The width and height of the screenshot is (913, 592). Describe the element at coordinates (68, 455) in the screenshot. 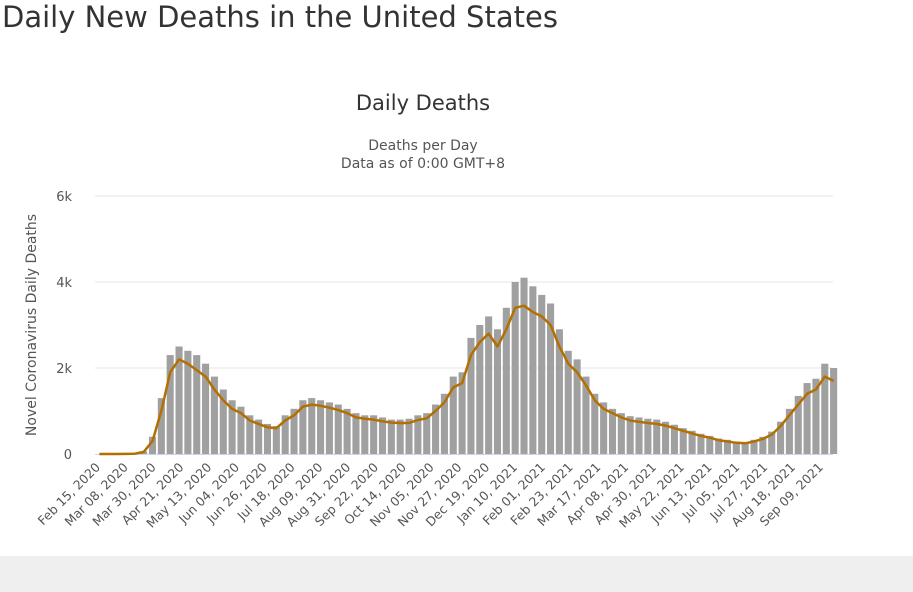

I see `y-tick-label: 0` at that location.